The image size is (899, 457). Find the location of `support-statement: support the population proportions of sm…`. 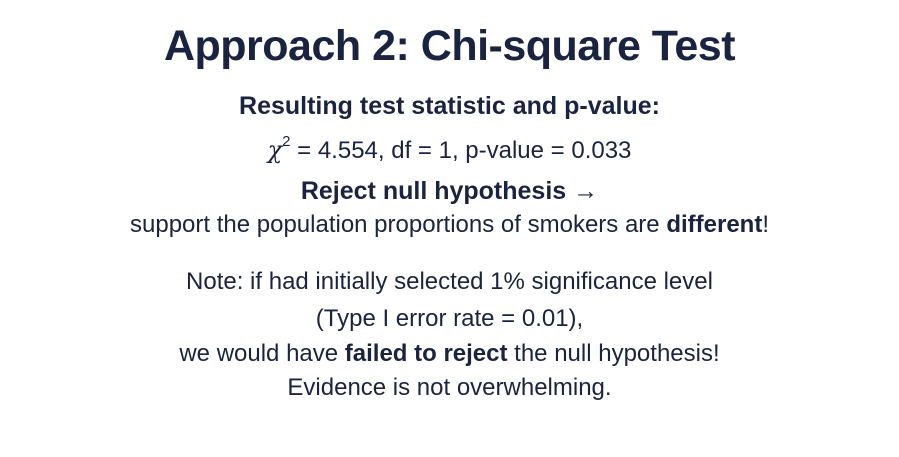

support-statement: support the population proportions of sm… is located at coordinates (449, 225).